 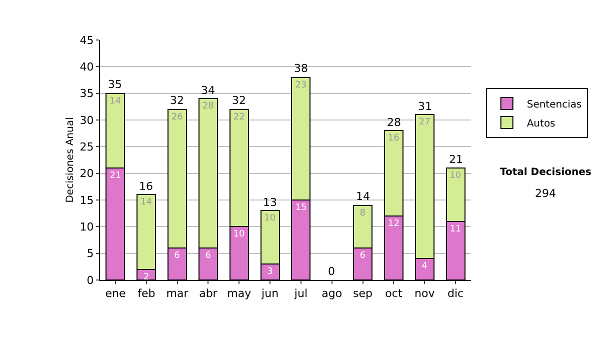 What do you see at coordinates (363, 213) in the screenshot?
I see `data-label: 8` at bounding box center [363, 213].